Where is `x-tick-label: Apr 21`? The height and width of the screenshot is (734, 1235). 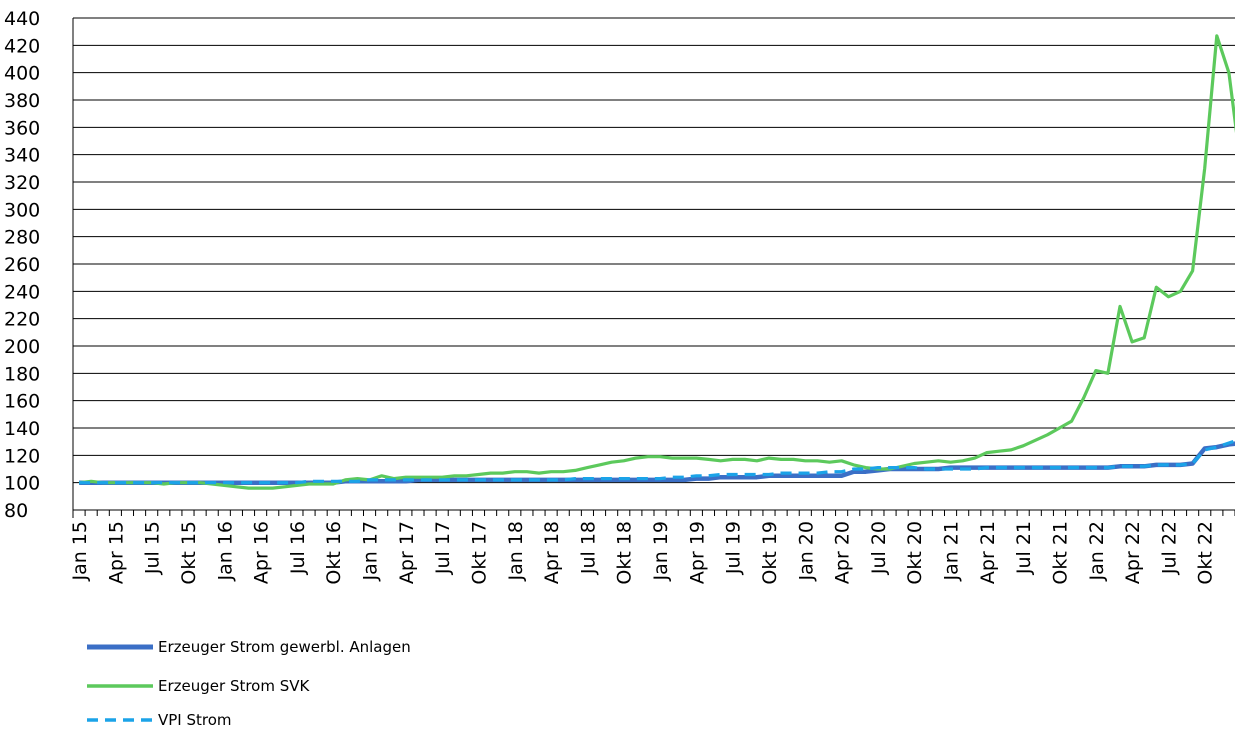 x-tick-label: Apr 21 is located at coordinates (988, 552).